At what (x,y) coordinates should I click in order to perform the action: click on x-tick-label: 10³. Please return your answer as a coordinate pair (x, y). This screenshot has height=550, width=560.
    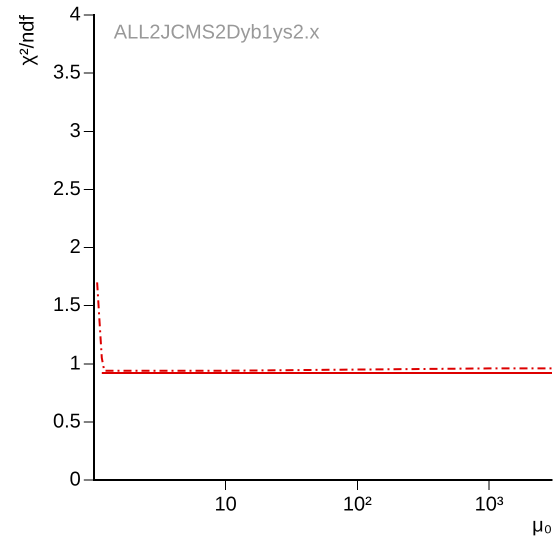
    Looking at the image, I should click on (489, 505).